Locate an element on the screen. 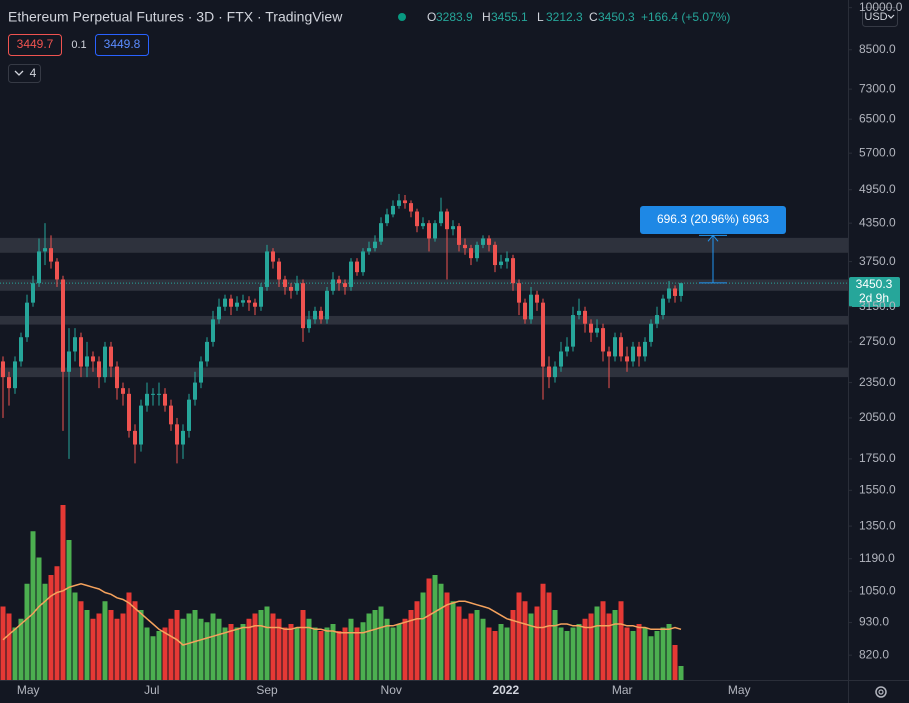  currency-button is located at coordinates (880, 17).